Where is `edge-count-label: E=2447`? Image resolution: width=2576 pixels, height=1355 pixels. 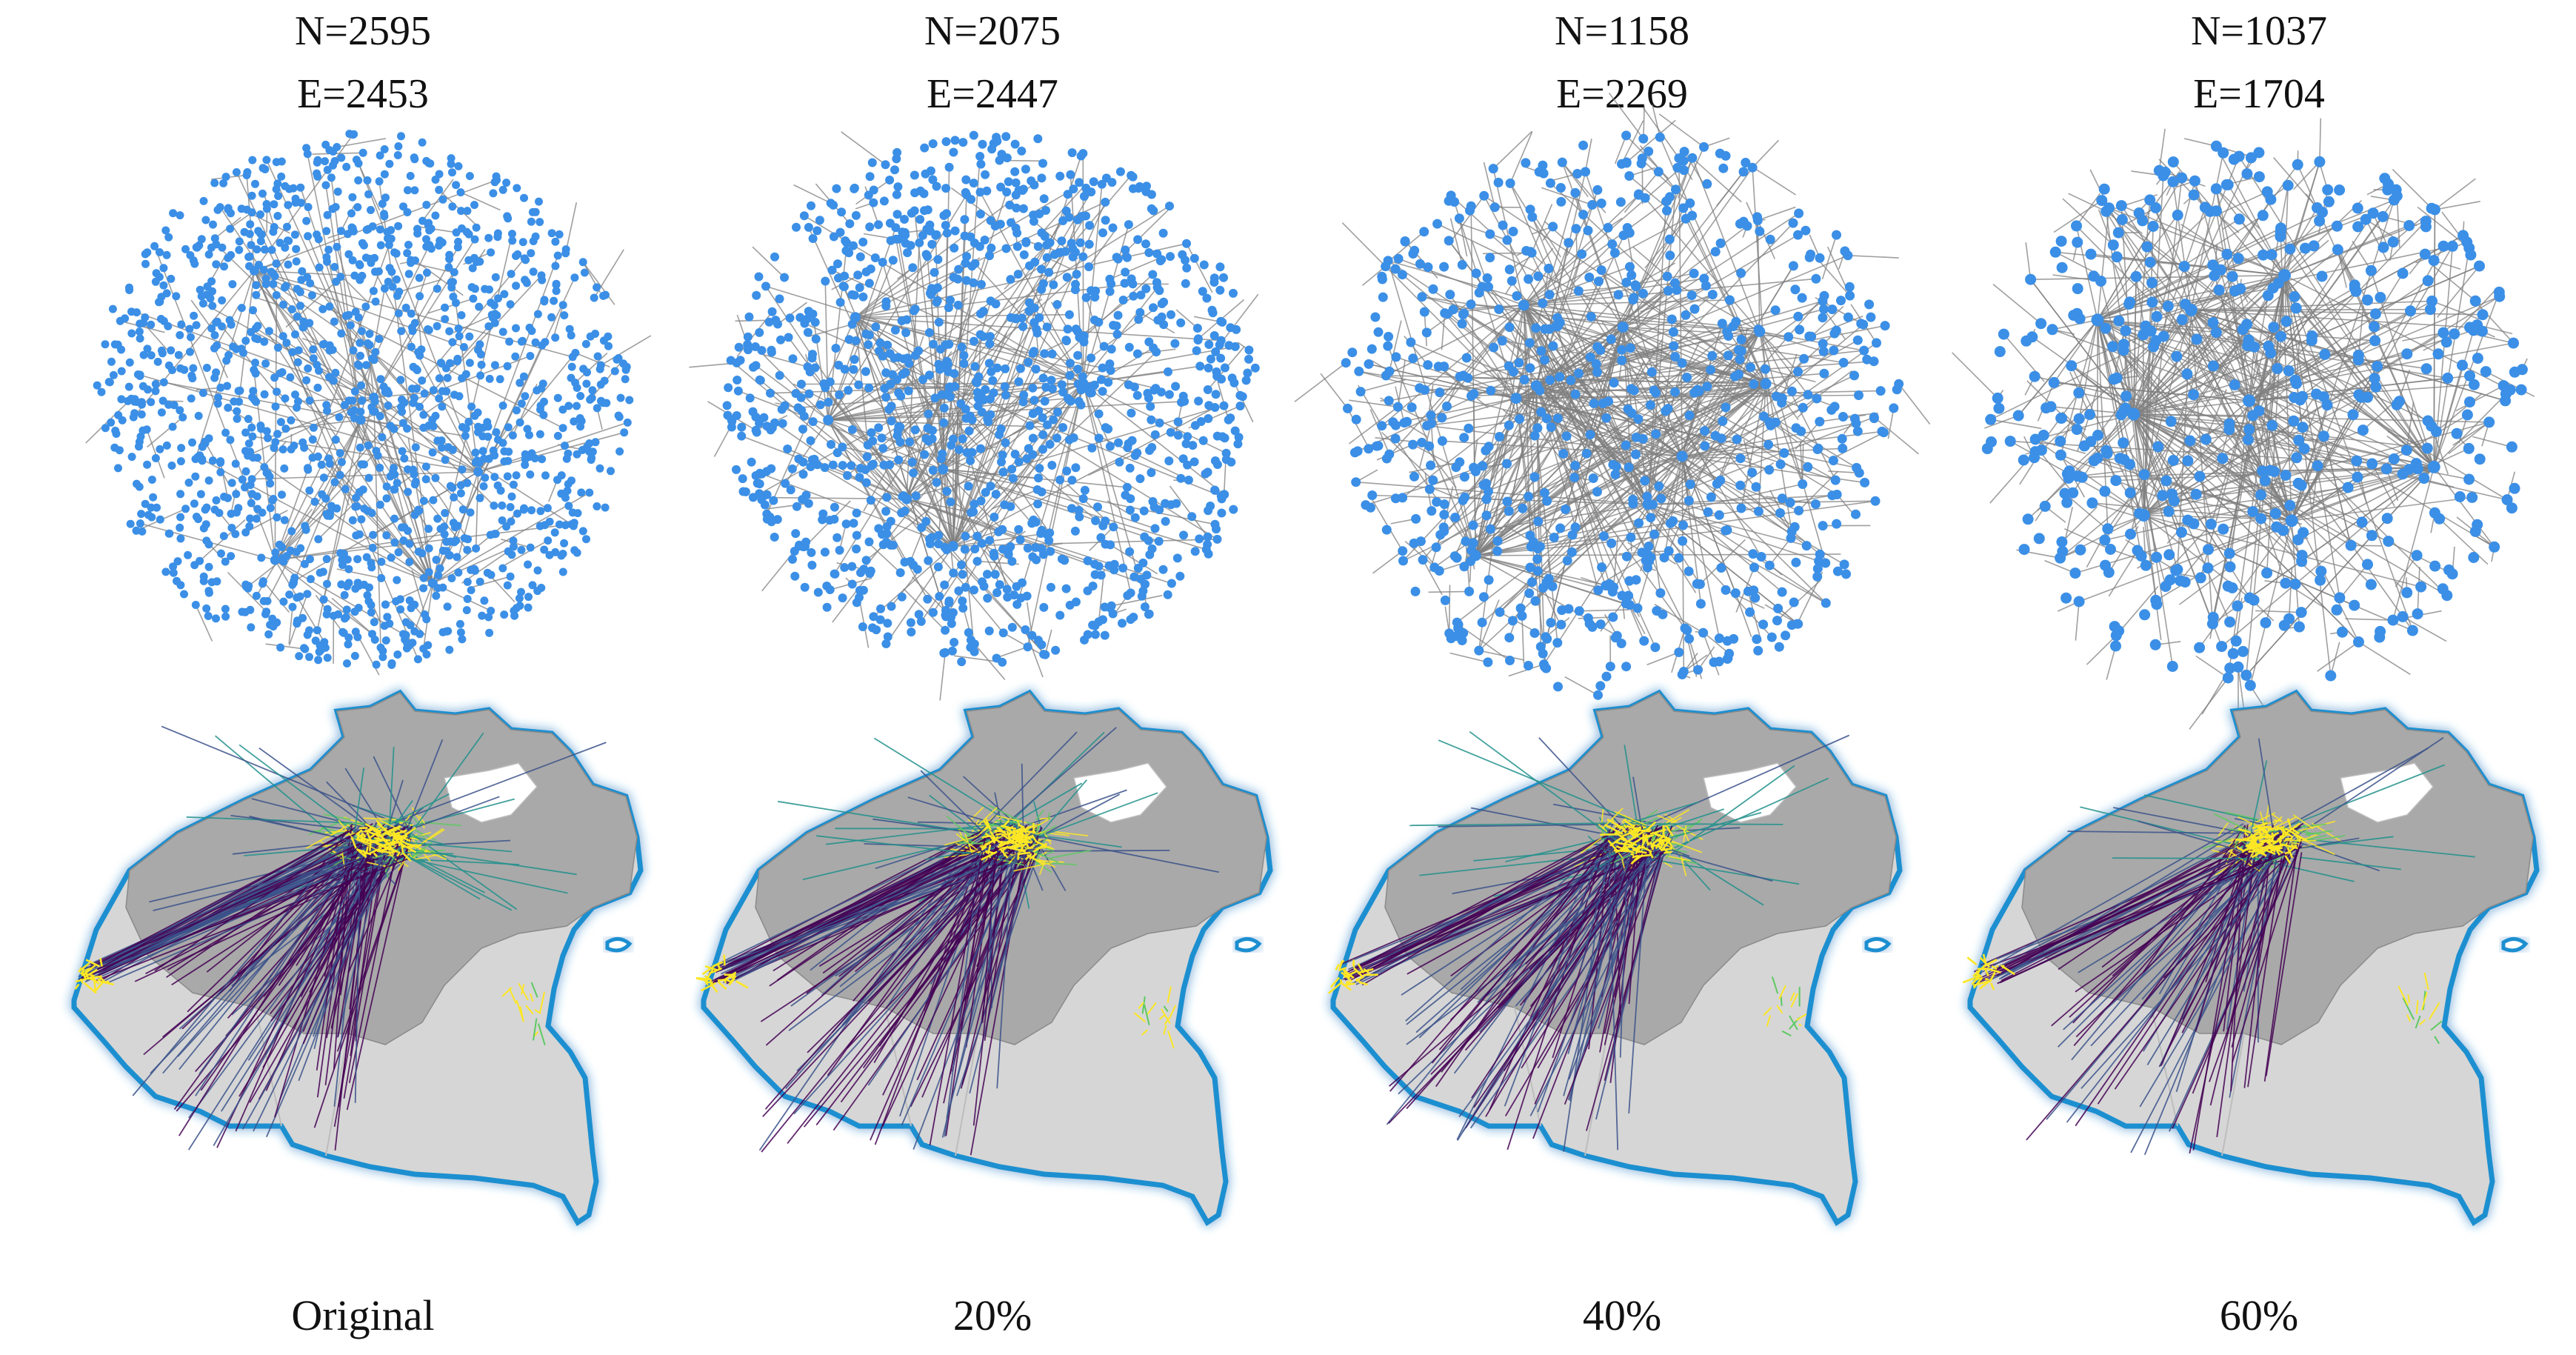 edge-count-label: E=2447 is located at coordinates (992, 94).